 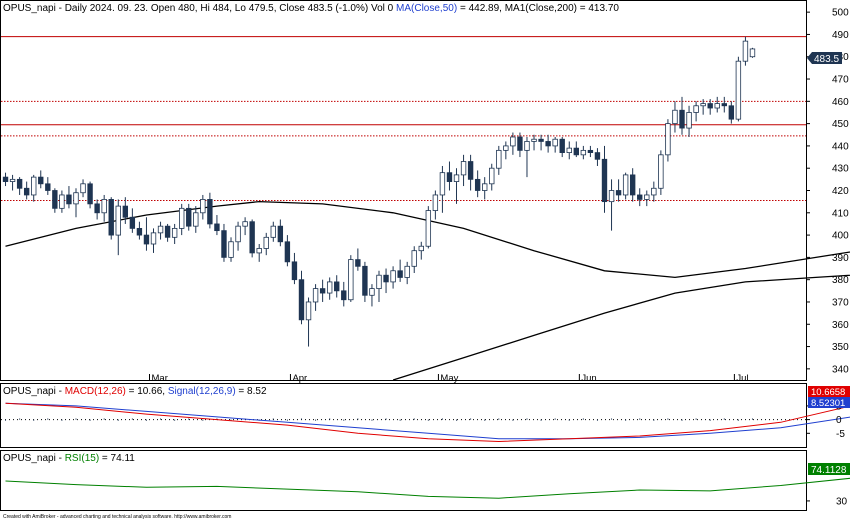 I want to click on rsi-pane, so click(x=403, y=480).